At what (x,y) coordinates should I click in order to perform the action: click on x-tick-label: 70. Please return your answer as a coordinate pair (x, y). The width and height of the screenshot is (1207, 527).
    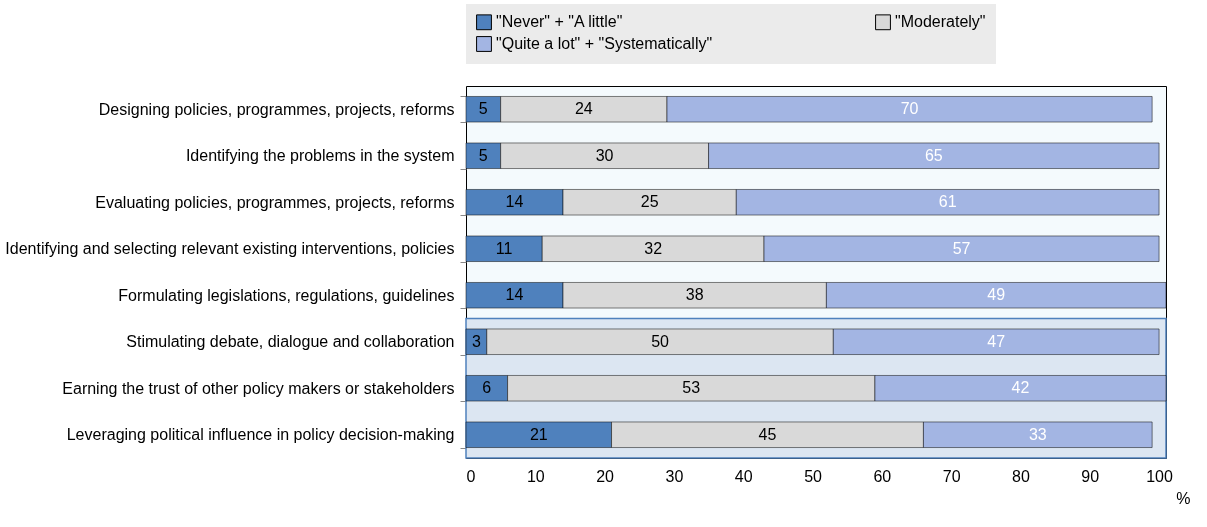
    Looking at the image, I should click on (951, 476).